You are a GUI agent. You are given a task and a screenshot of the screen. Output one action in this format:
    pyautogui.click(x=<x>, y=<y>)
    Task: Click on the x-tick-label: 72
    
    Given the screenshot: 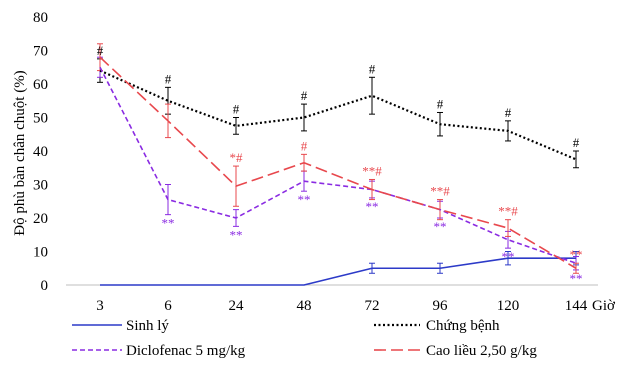 What is the action you would take?
    pyautogui.click(x=372, y=306)
    